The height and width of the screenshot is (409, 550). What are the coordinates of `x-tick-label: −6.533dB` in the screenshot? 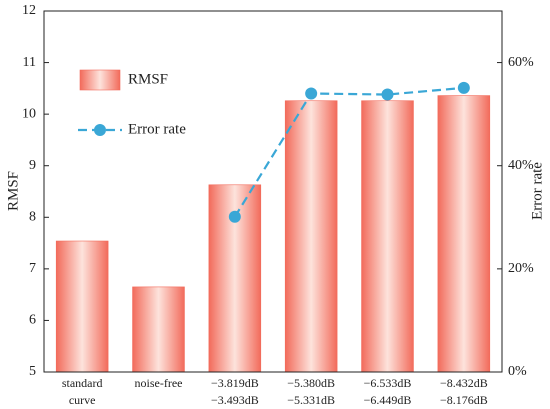 It's located at (388, 383).